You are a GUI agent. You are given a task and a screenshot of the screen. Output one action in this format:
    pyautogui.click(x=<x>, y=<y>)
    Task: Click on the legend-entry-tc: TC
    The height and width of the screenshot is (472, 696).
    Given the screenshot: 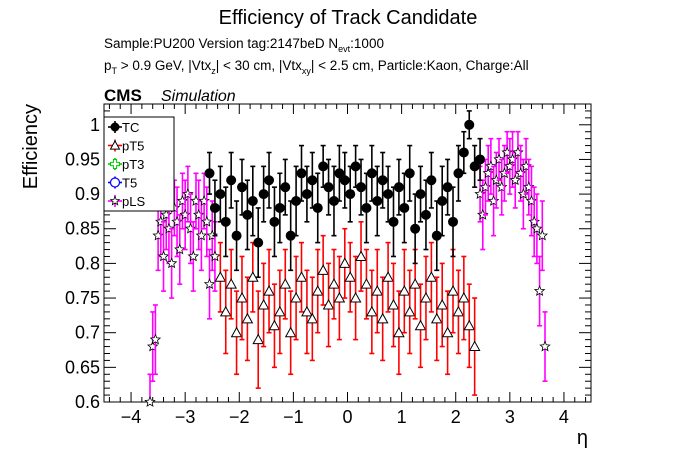 What is the action you would take?
    pyautogui.click(x=123, y=127)
    